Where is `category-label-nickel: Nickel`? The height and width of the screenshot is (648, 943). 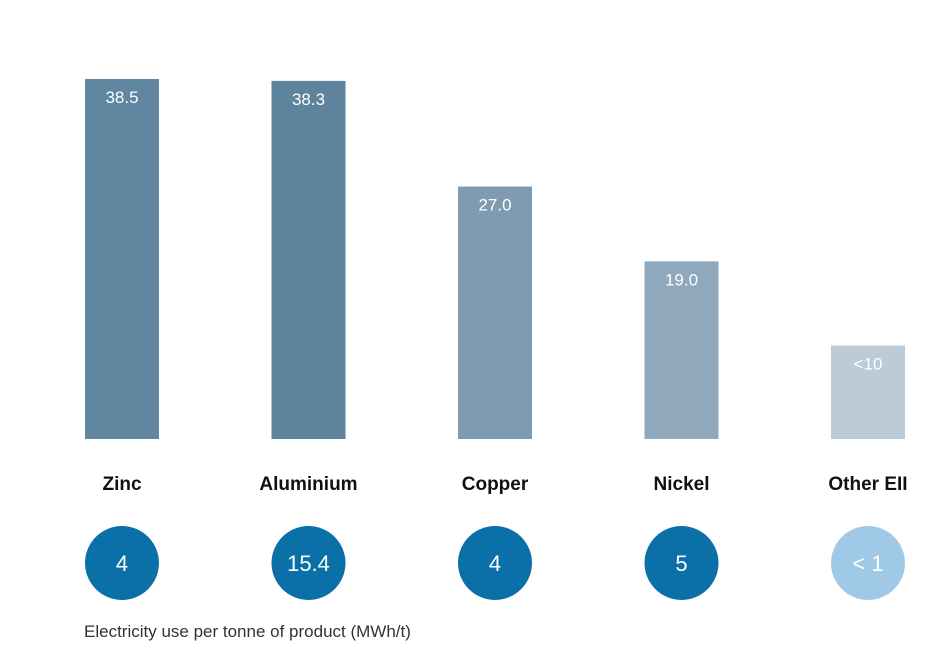
category-label-nickel: Nickel is located at coordinates (682, 484).